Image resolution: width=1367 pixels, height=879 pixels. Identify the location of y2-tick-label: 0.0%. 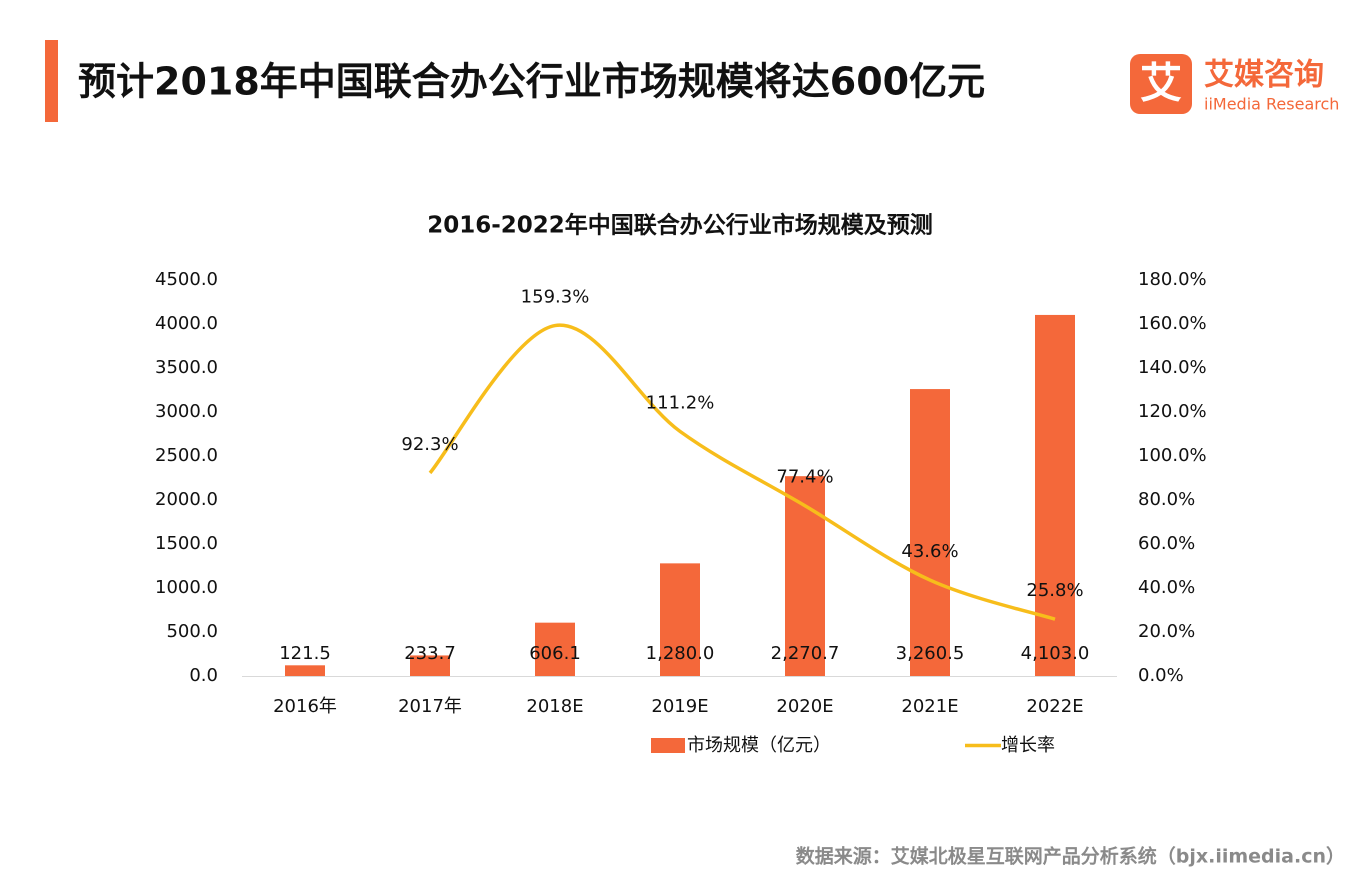
(1161, 675).